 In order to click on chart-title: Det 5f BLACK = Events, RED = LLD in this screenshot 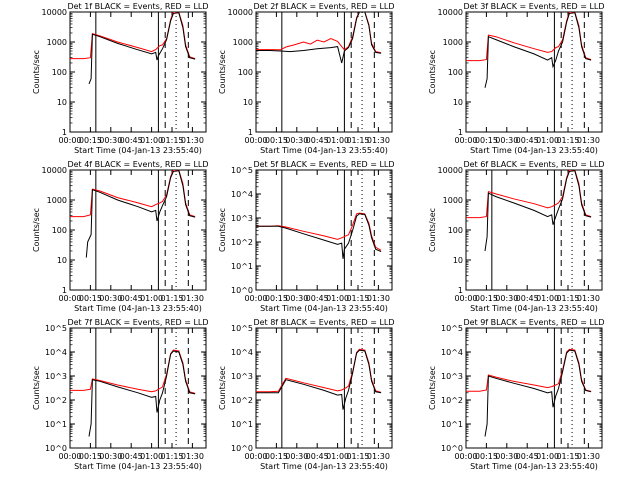, I will do `click(323, 164)`.